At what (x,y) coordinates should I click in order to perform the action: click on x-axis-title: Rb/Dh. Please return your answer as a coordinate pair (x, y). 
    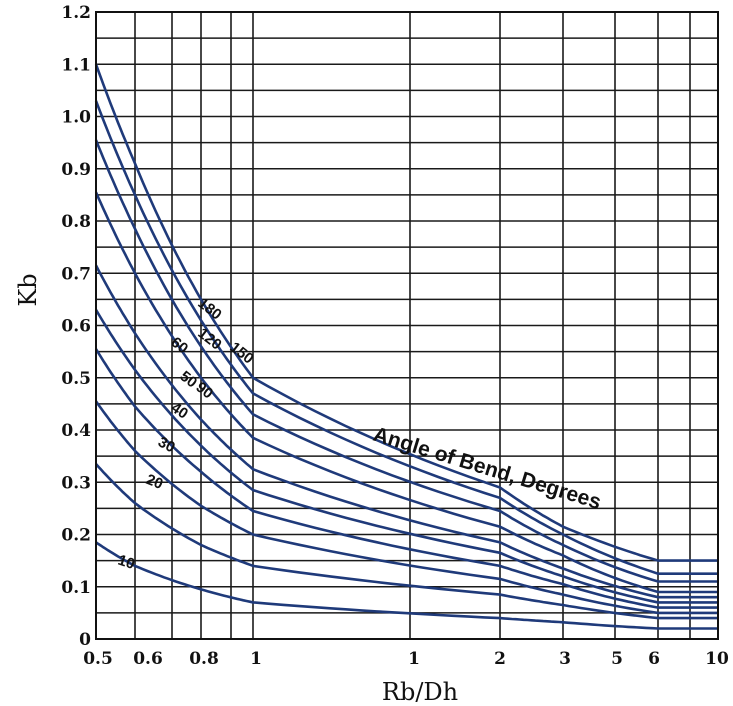
    Looking at the image, I should click on (420, 692).